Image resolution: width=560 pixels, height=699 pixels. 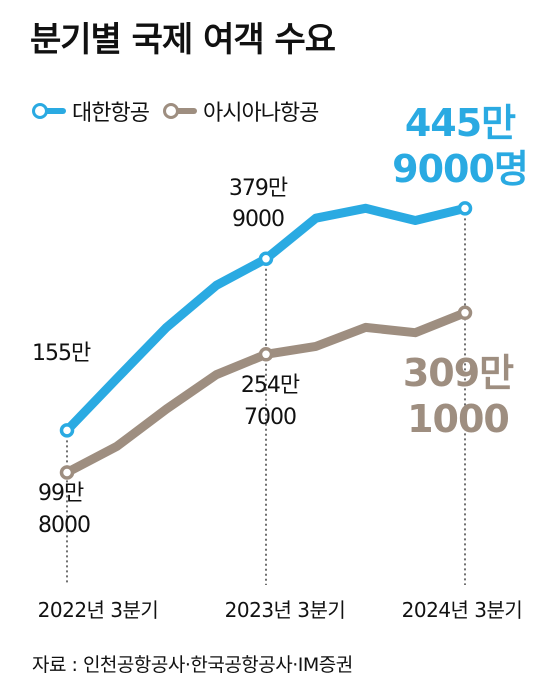 I want to click on legend: 대한항공 아시아나항공, so click(x=182, y=111).